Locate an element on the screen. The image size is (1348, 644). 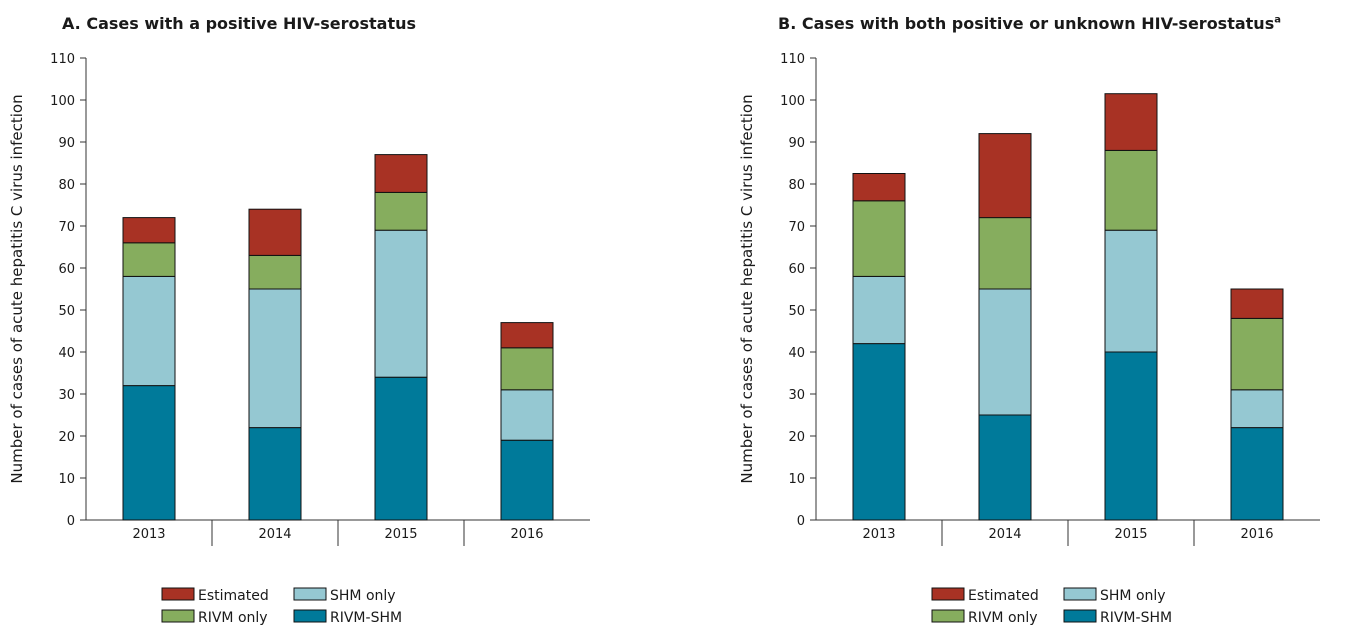
chart-a-title-text: A. Cases with a positive HIV-serostatus is located at coordinates (239, 23).